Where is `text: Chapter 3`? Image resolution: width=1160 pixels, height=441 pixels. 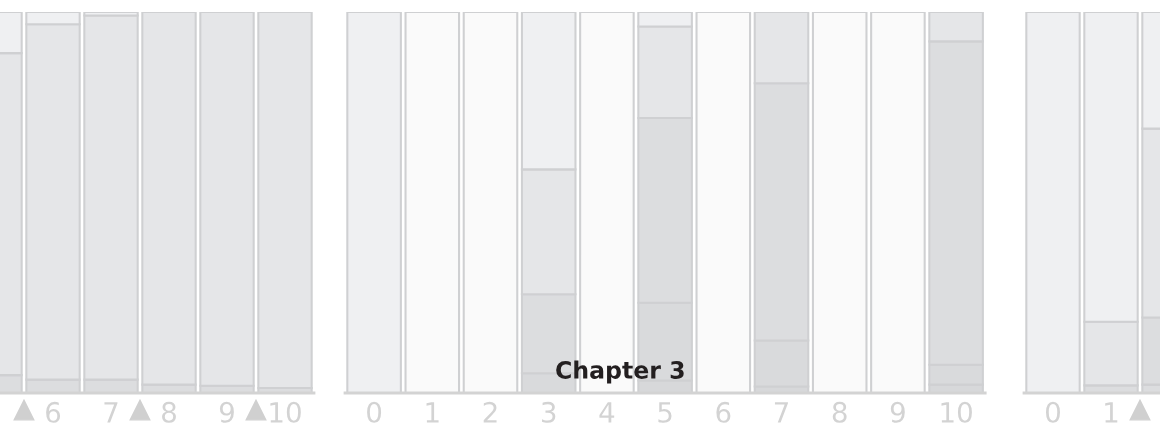
text: Chapter 3 is located at coordinates (620, 372).